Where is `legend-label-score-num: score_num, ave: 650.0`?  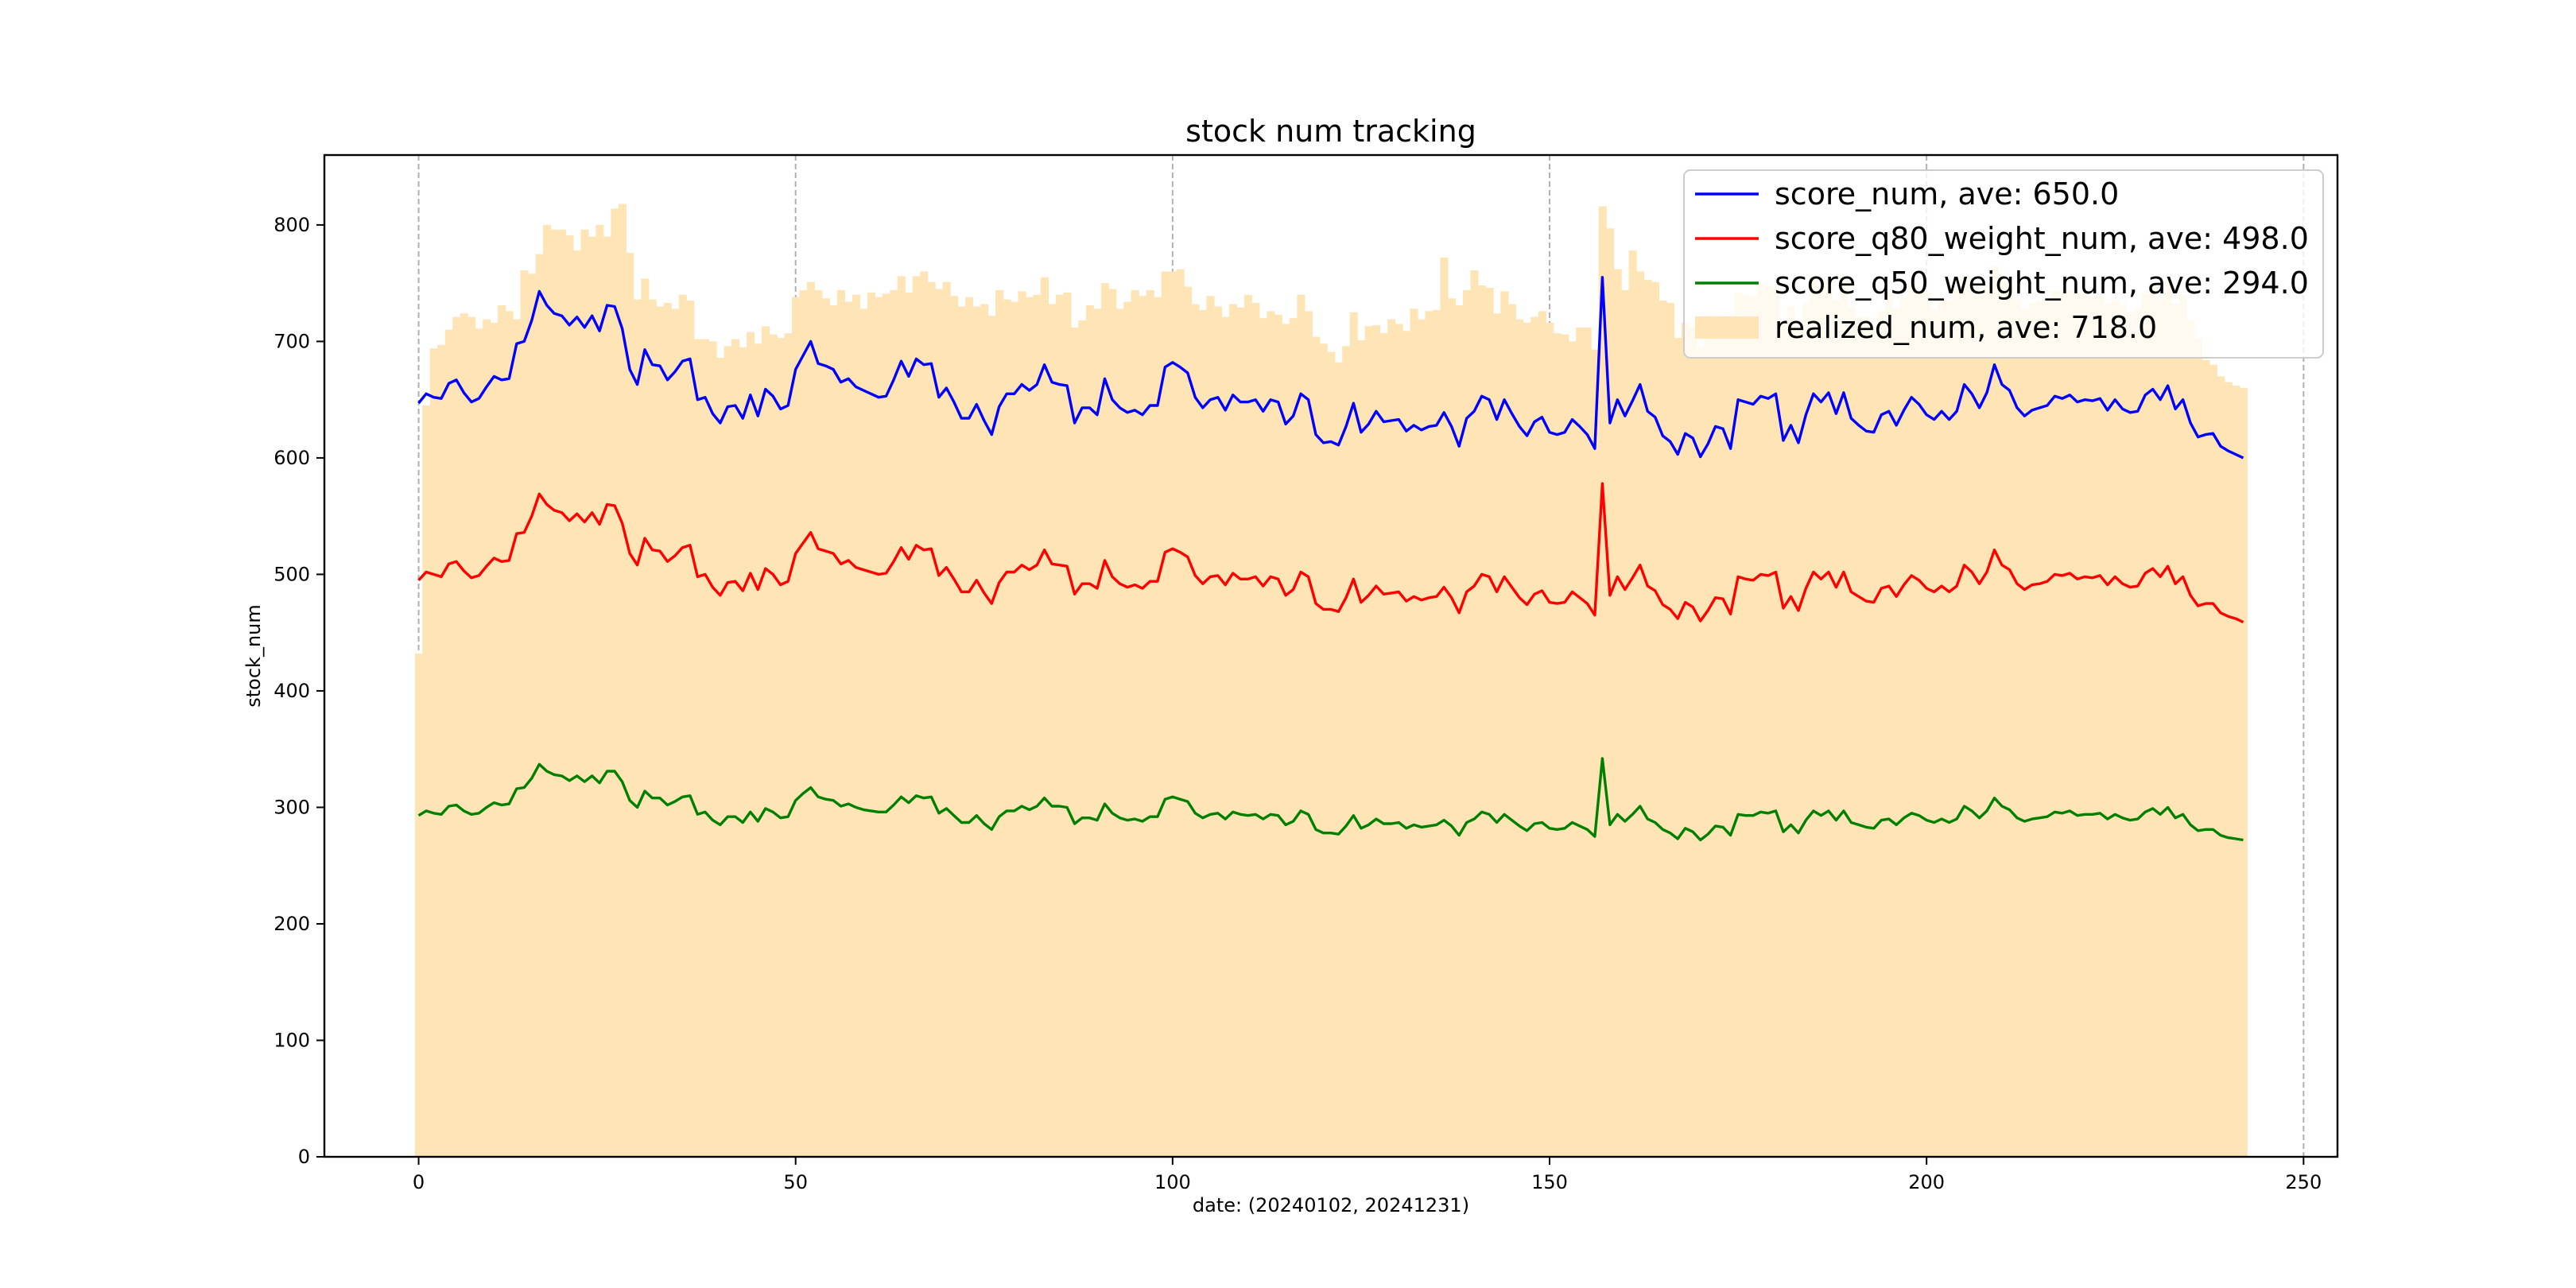
legend-label-score-num: score_num, ave: 650.0 is located at coordinates (1947, 194).